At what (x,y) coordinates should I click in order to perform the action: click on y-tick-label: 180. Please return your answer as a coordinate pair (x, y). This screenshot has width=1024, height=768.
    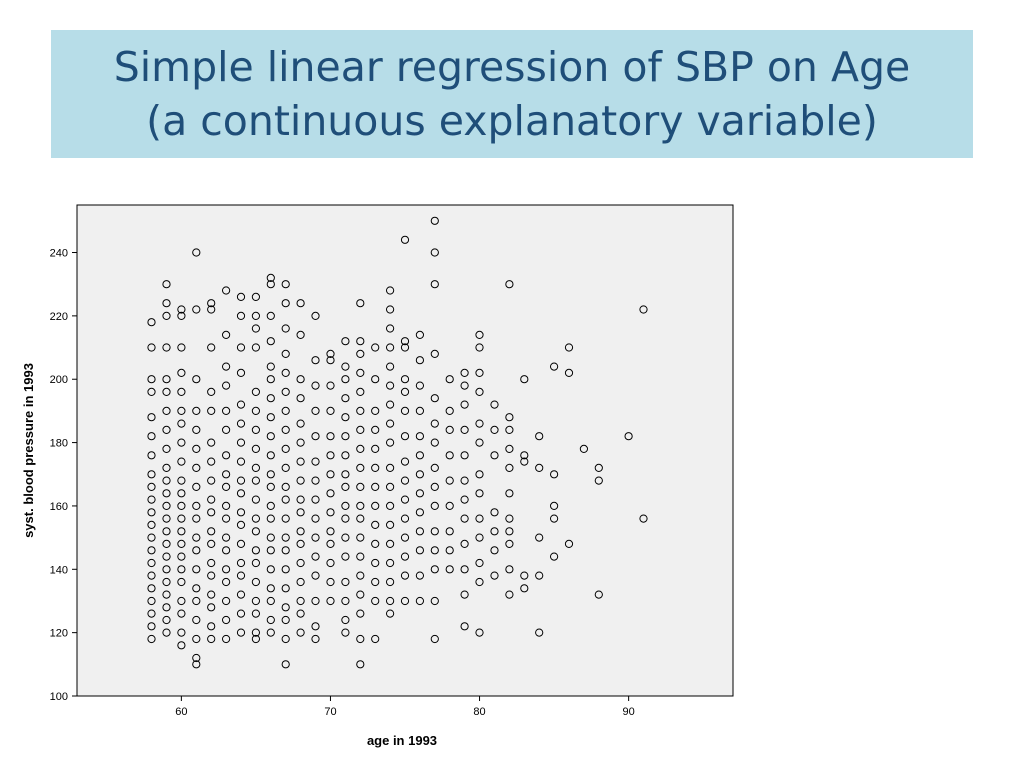
    Looking at the image, I should click on (59, 444).